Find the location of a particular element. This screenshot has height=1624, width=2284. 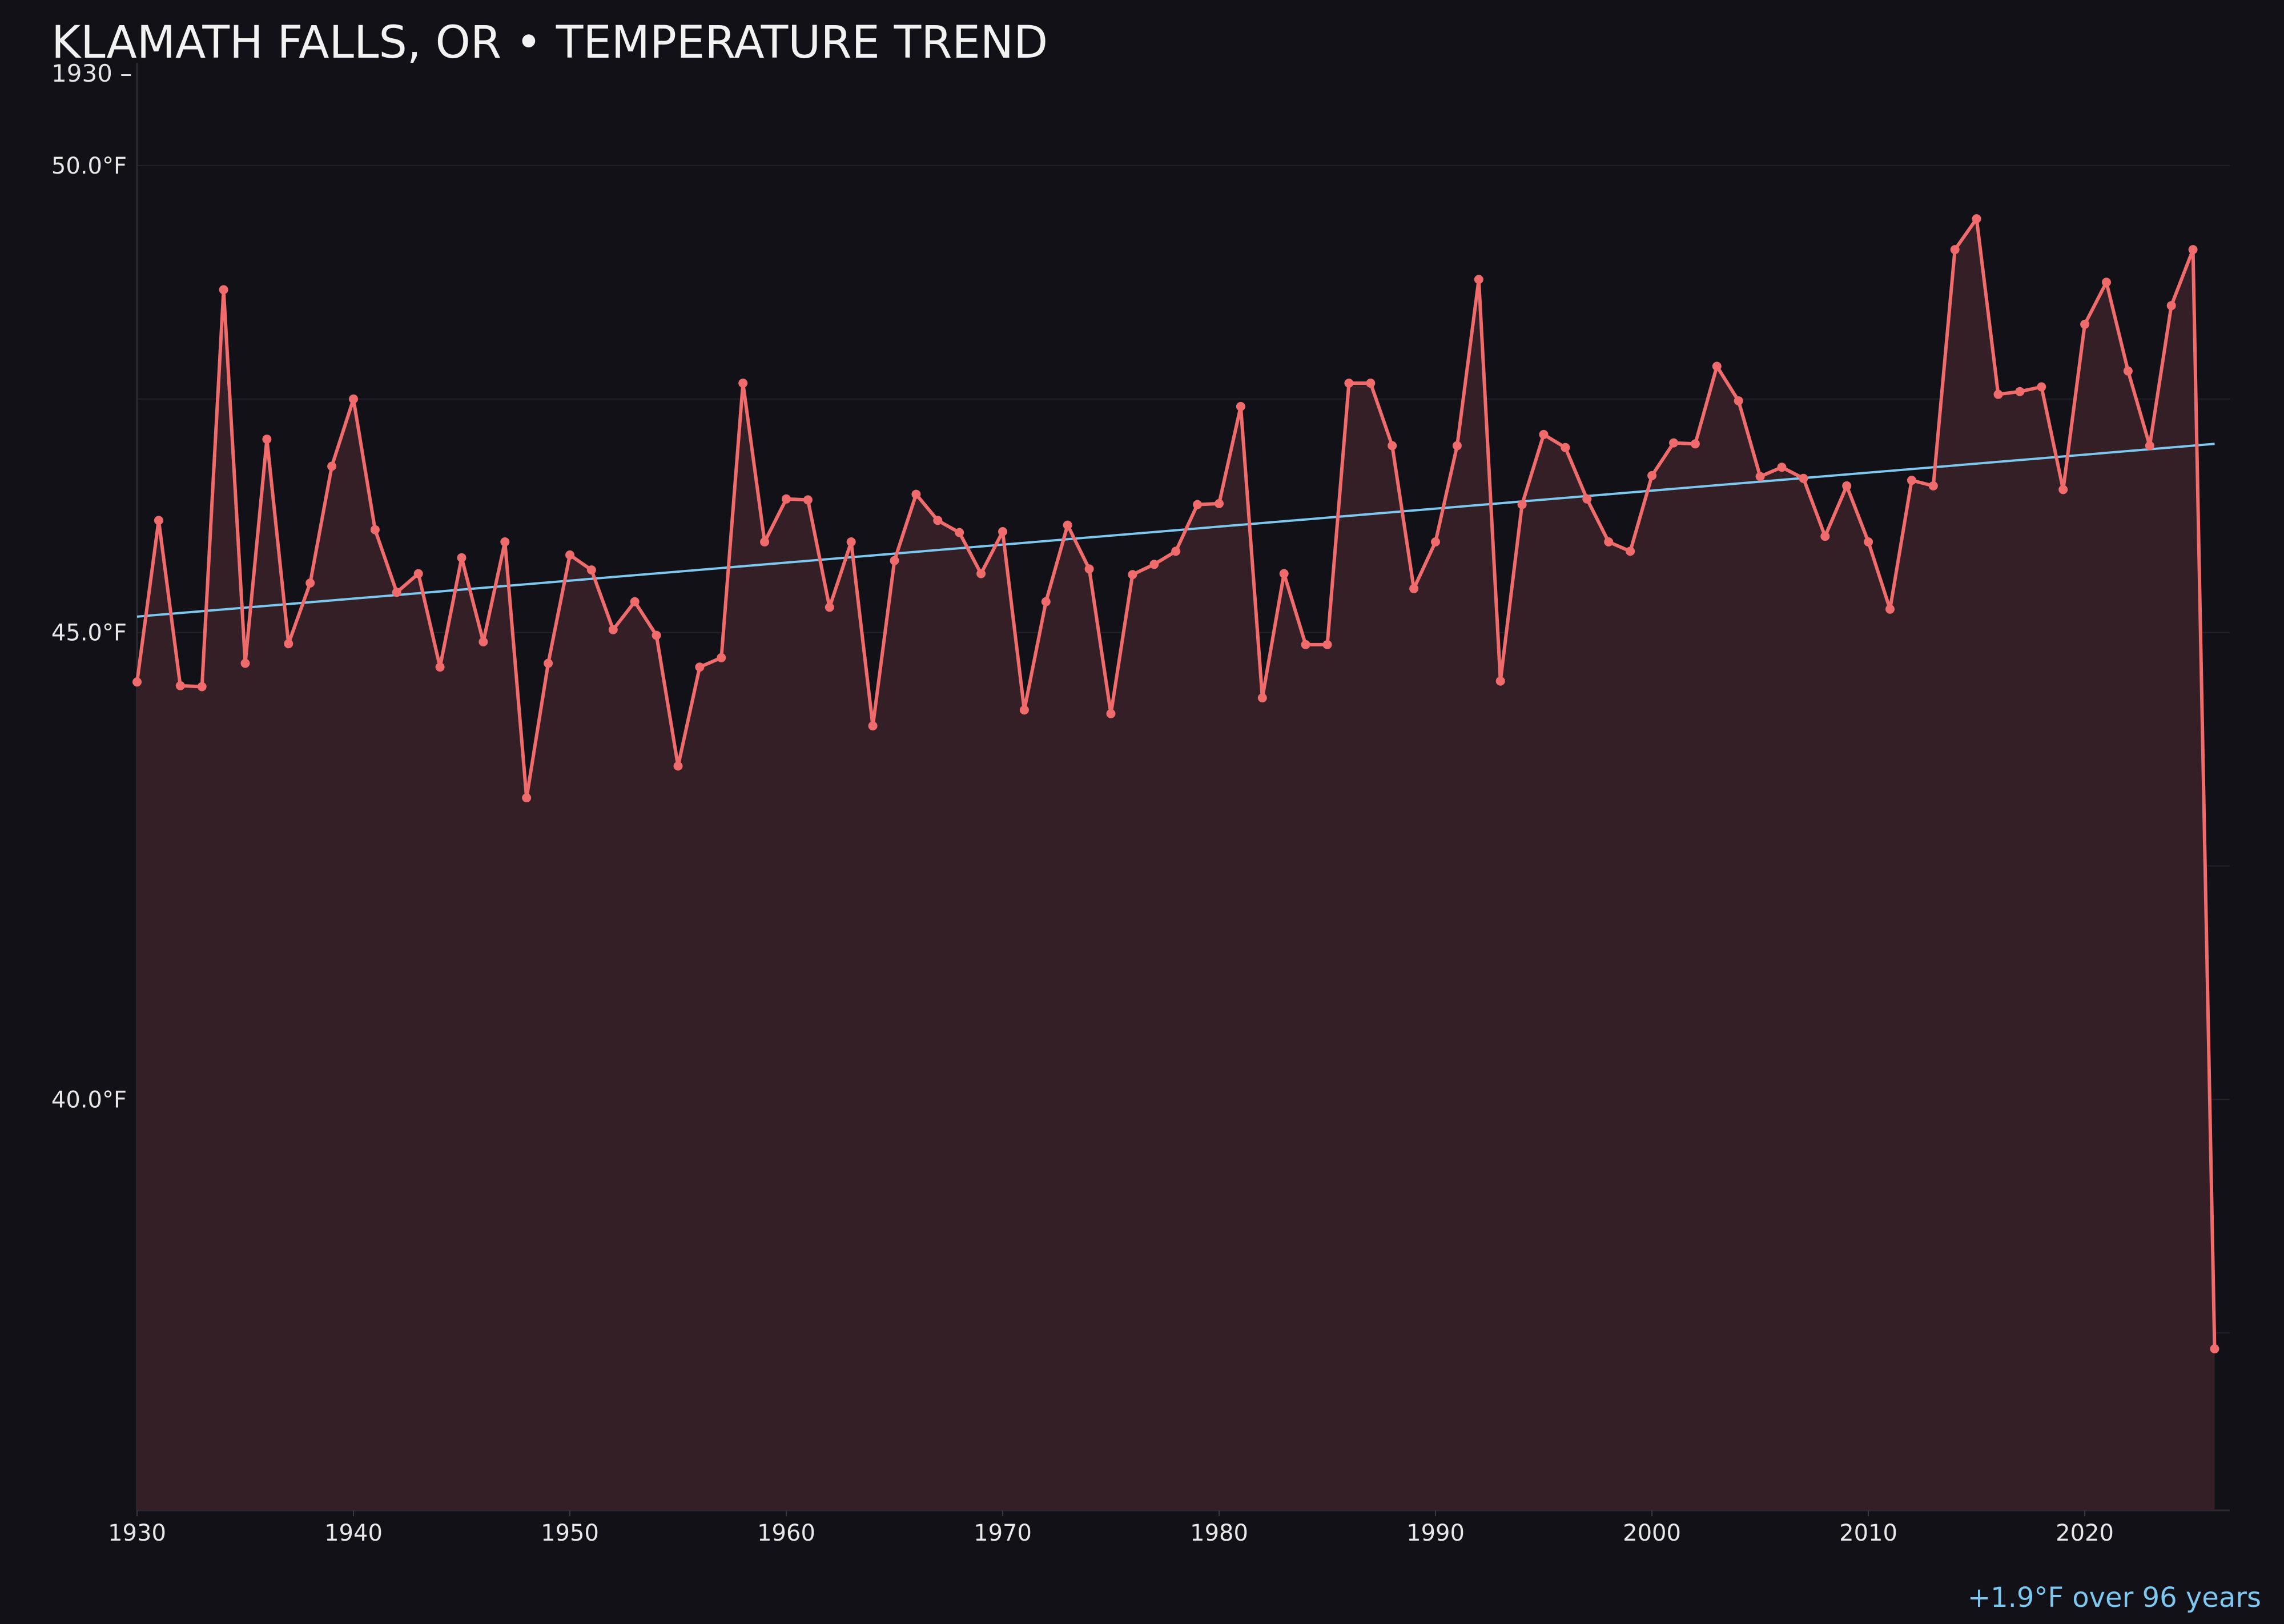

data-point-1934 is located at coordinates (223, 290).